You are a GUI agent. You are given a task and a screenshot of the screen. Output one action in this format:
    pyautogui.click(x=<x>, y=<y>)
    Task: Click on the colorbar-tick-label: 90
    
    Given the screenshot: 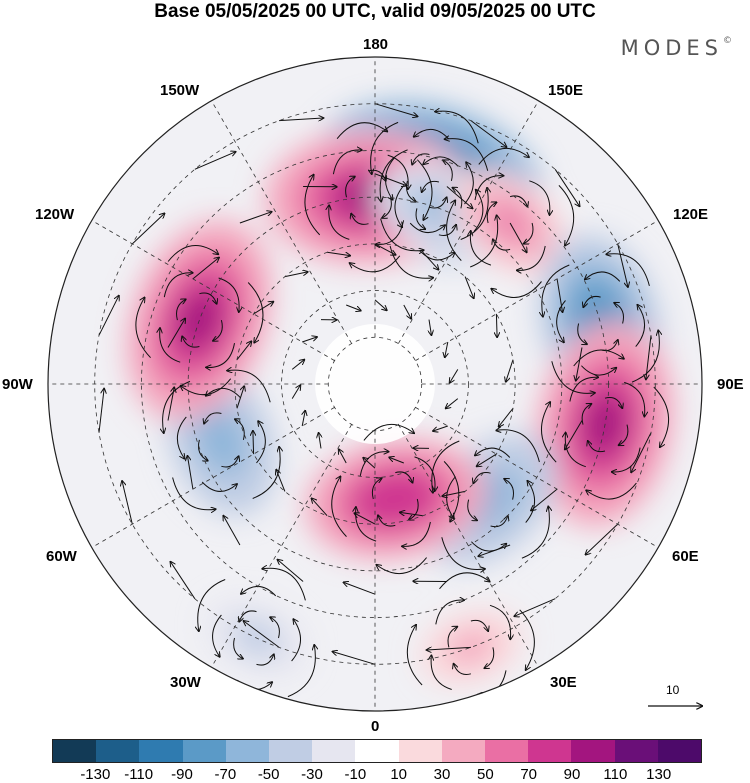 What is the action you would take?
    pyautogui.click(x=572, y=774)
    